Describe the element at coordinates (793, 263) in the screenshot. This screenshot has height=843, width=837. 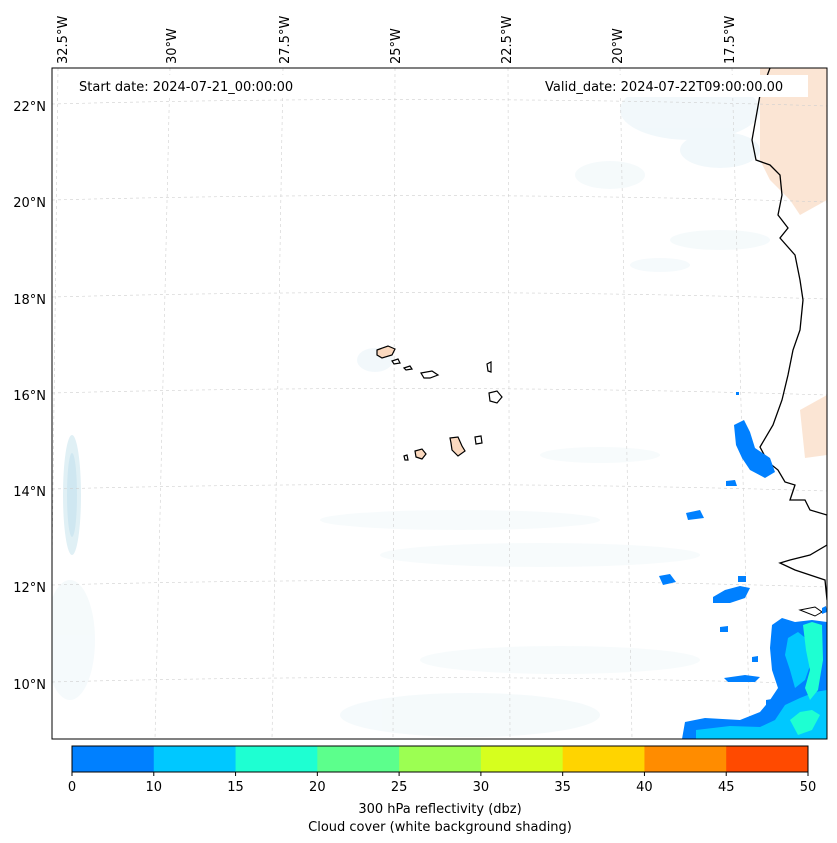
I see `land-warm-shading` at that location.